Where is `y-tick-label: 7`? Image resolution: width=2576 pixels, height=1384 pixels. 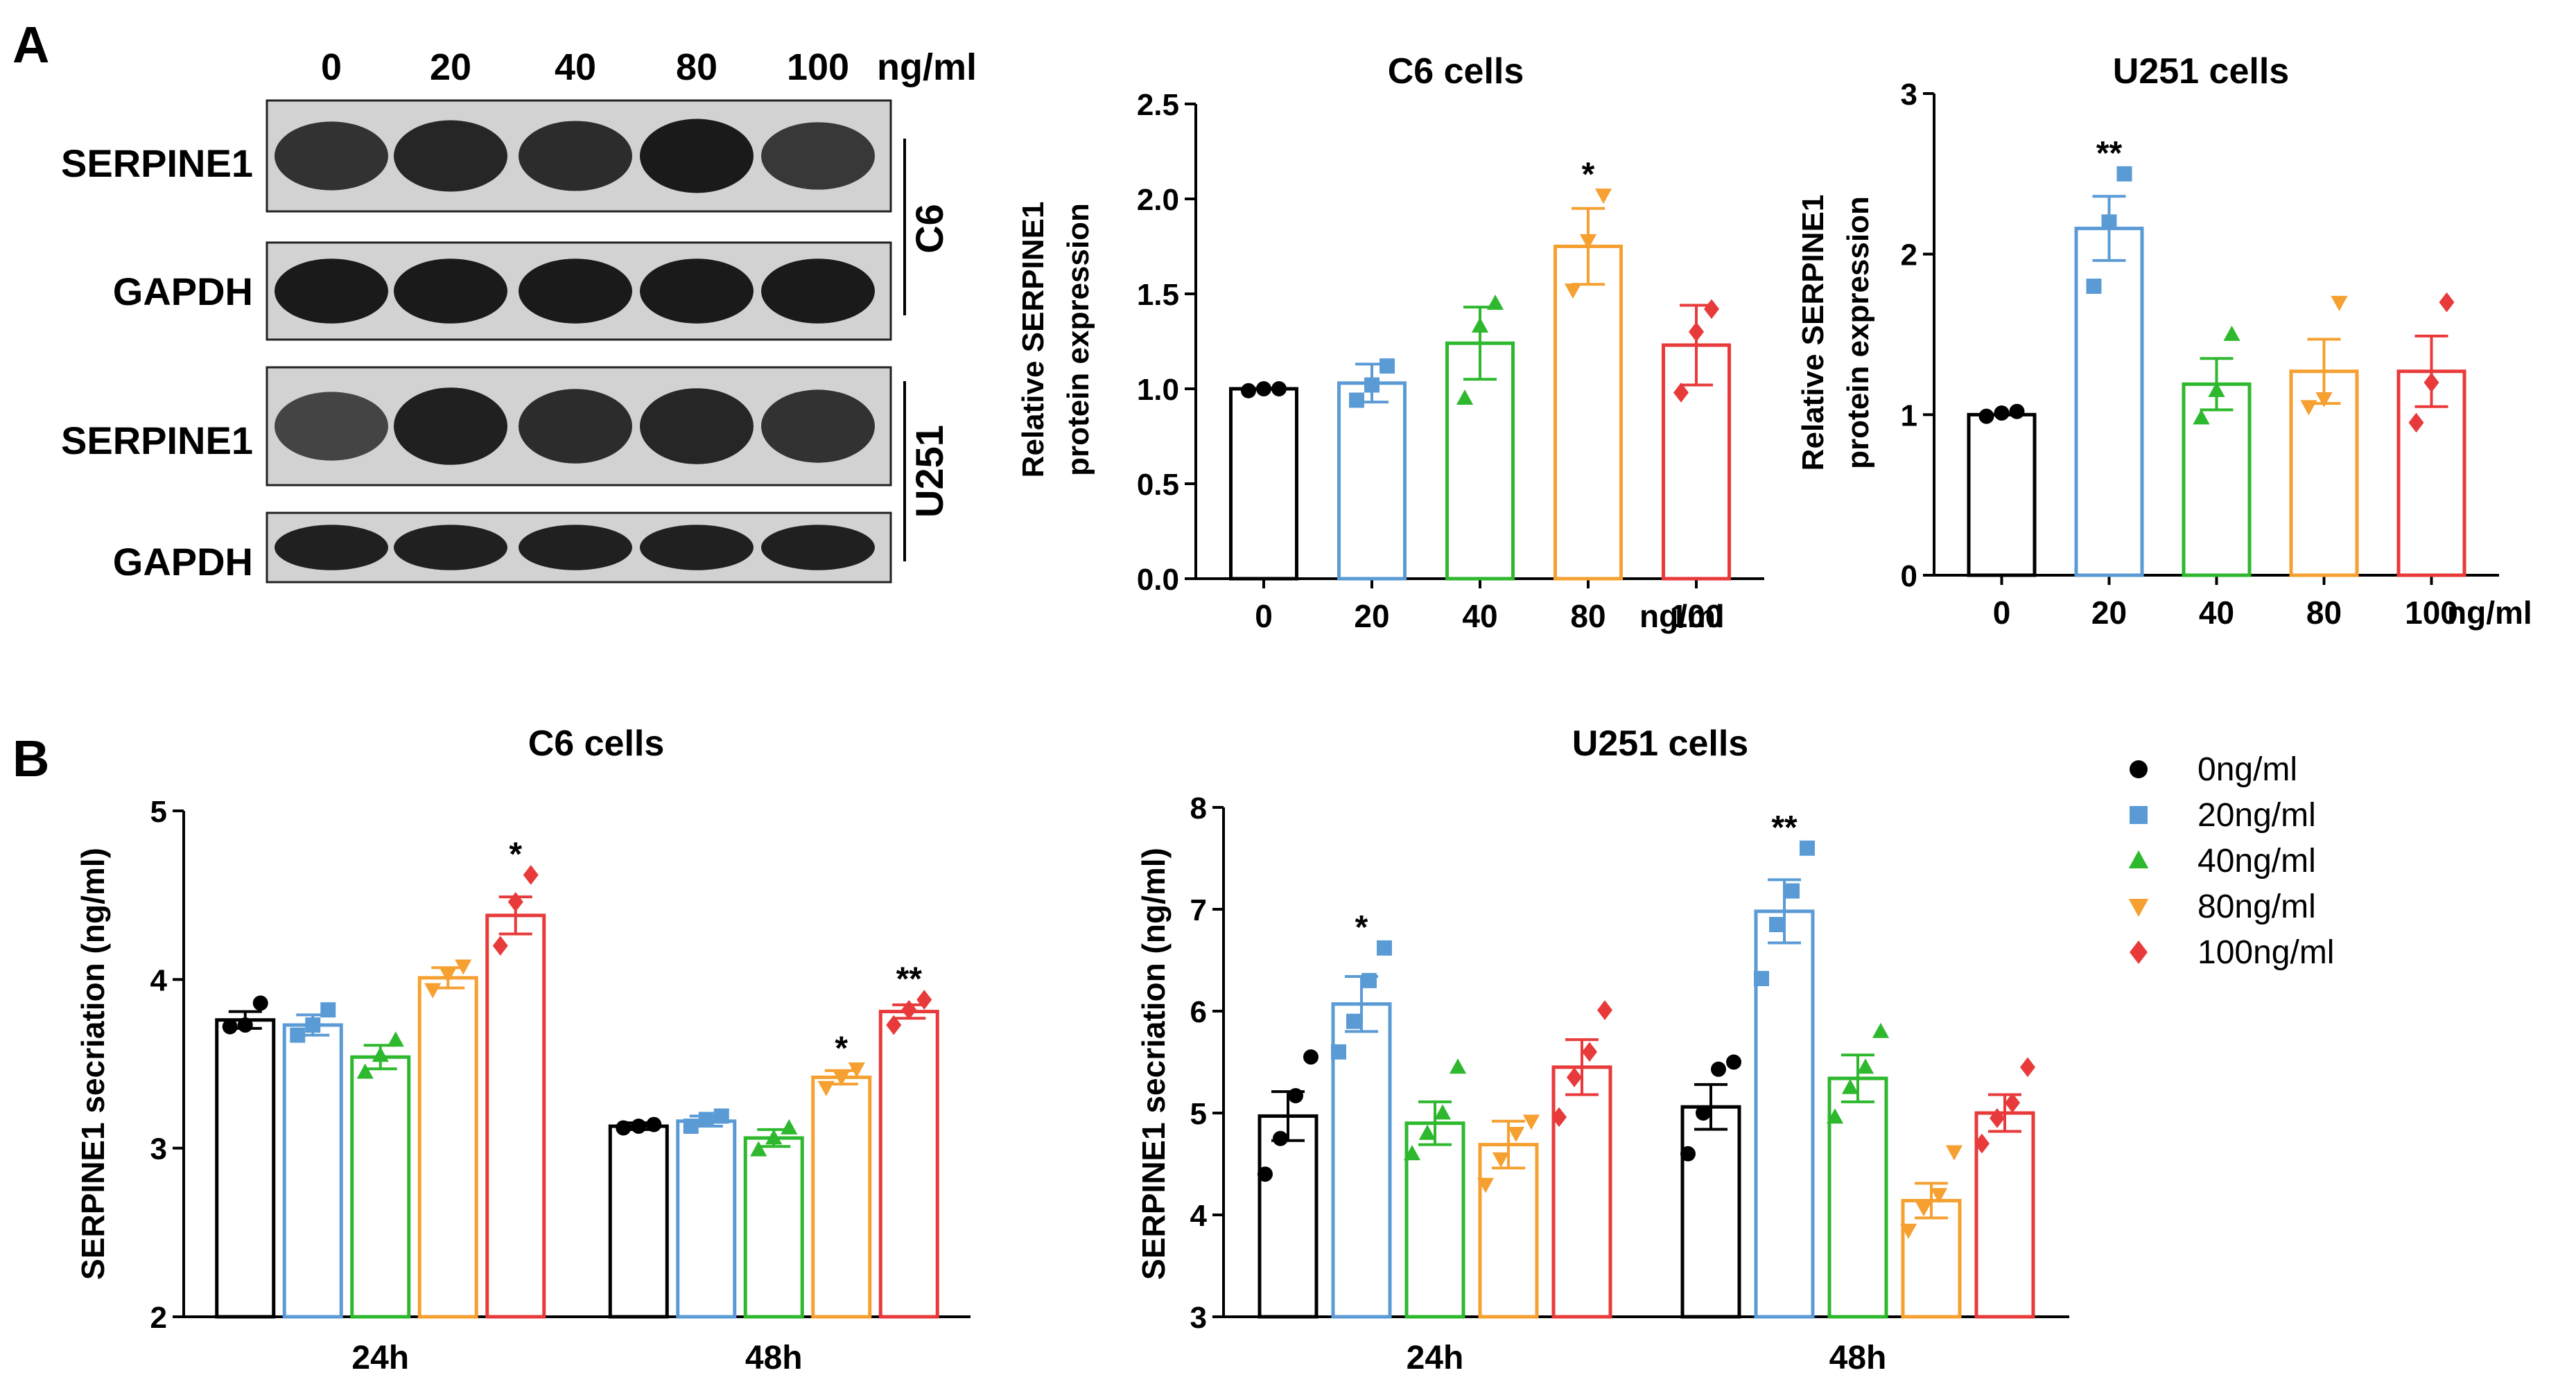
y-tick-label: 7 is located at coordinates (1198, 910).